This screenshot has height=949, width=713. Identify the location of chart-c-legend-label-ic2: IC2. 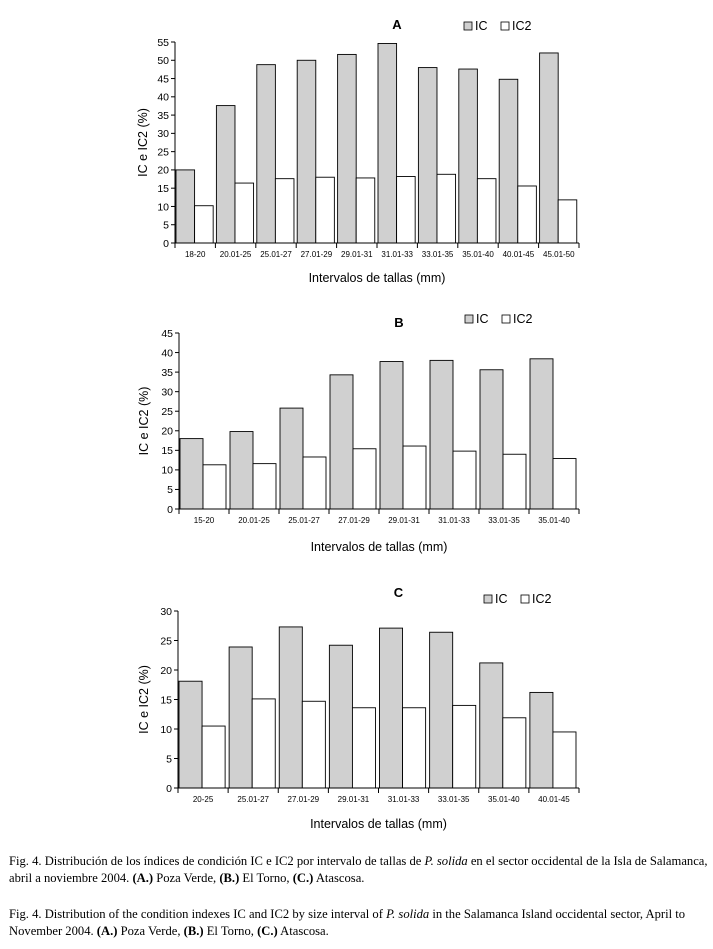
(542, 599).